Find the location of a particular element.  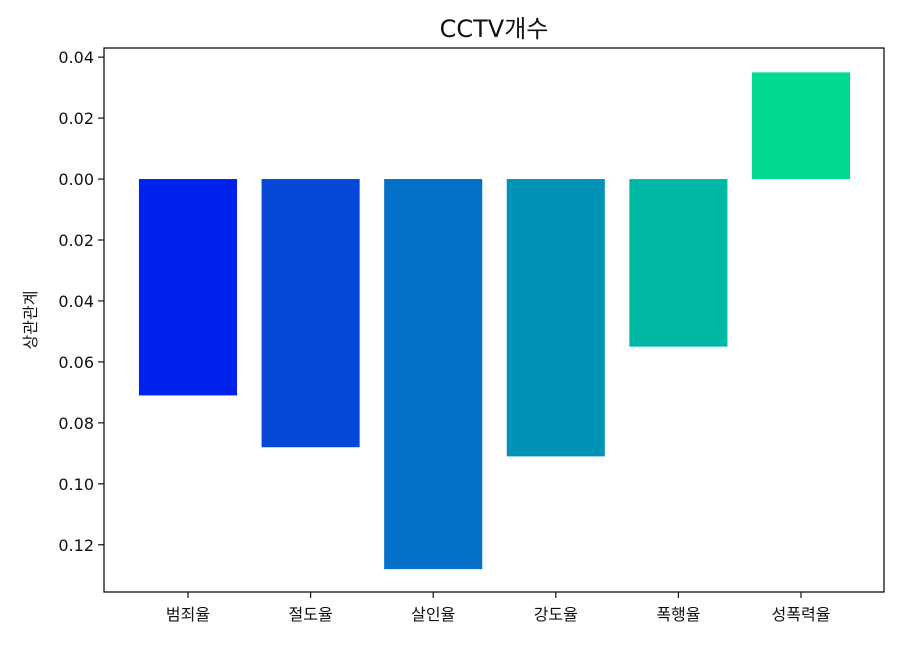

y-tick-label: 0.10 is located at coordinates (76, 484).